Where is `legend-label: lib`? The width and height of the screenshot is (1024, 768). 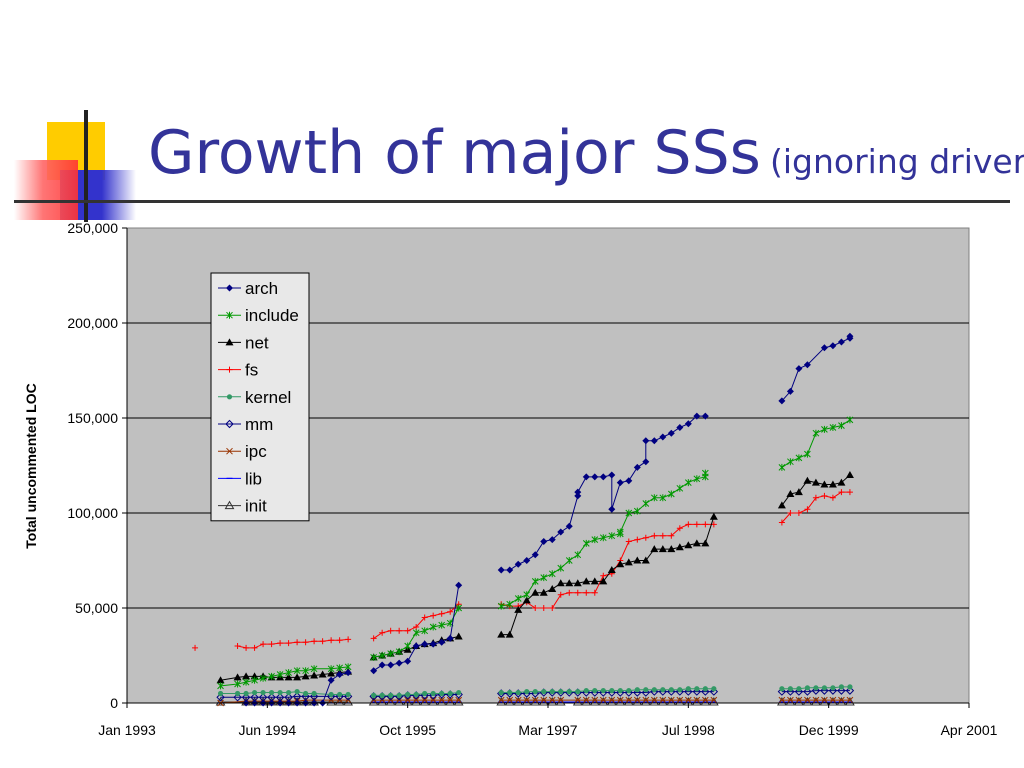 legend-label: lib is located at coordinates (253, 478).